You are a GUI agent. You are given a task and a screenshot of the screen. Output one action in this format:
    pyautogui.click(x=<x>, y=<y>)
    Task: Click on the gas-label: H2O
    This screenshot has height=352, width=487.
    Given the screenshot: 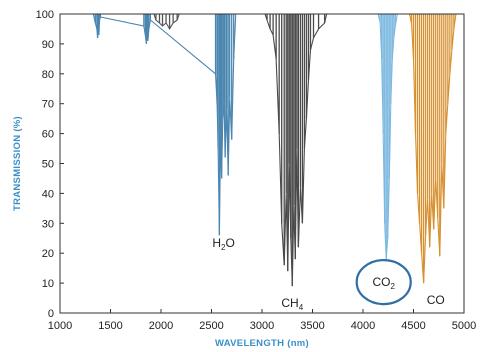 What is the action you would take?
    pyautogui.click(x=223, y=244)
    